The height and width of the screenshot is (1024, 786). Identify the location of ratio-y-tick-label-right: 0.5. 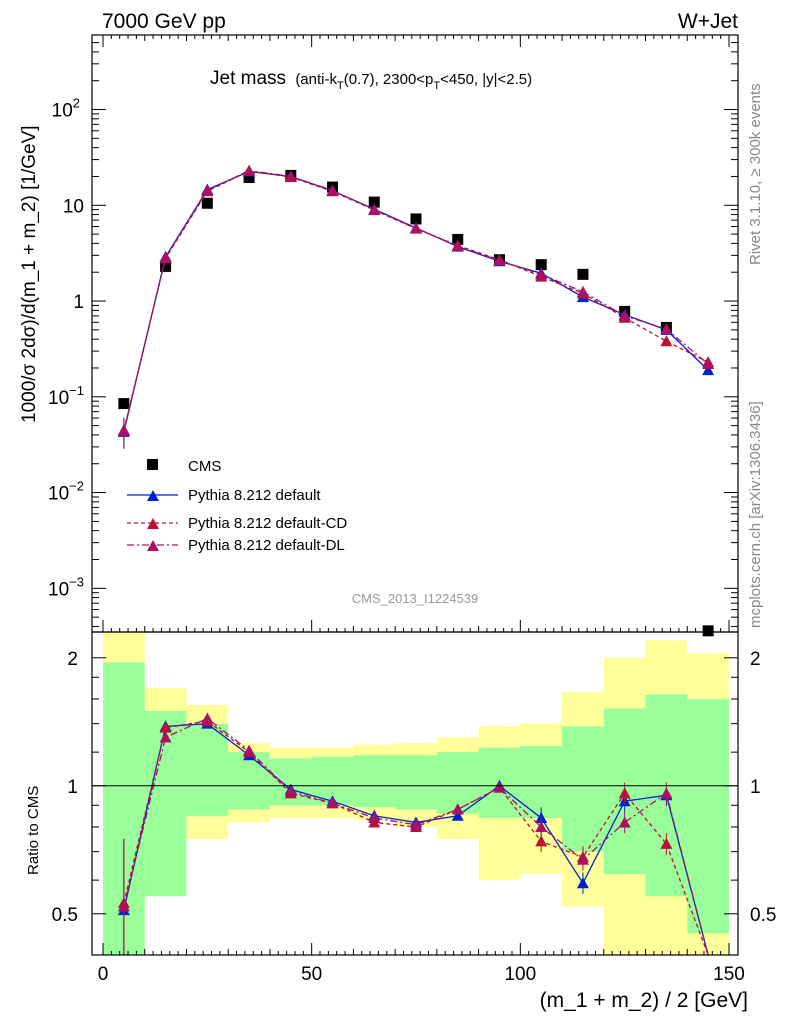
(763, 915).